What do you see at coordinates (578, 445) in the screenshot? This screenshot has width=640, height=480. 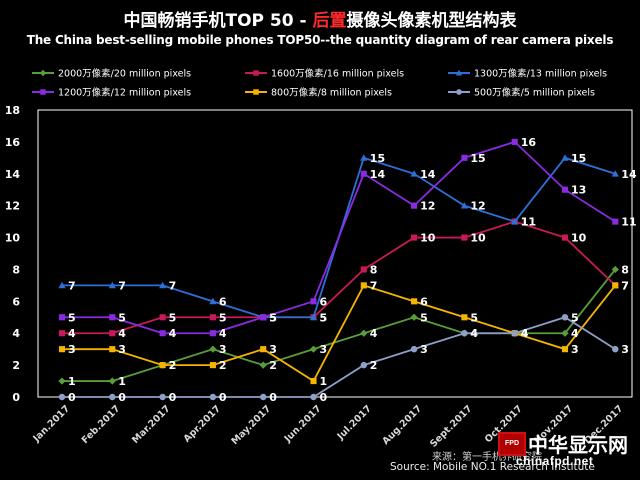 I see `watermark-name: 中华显示网` at bounding box center [578, 445].